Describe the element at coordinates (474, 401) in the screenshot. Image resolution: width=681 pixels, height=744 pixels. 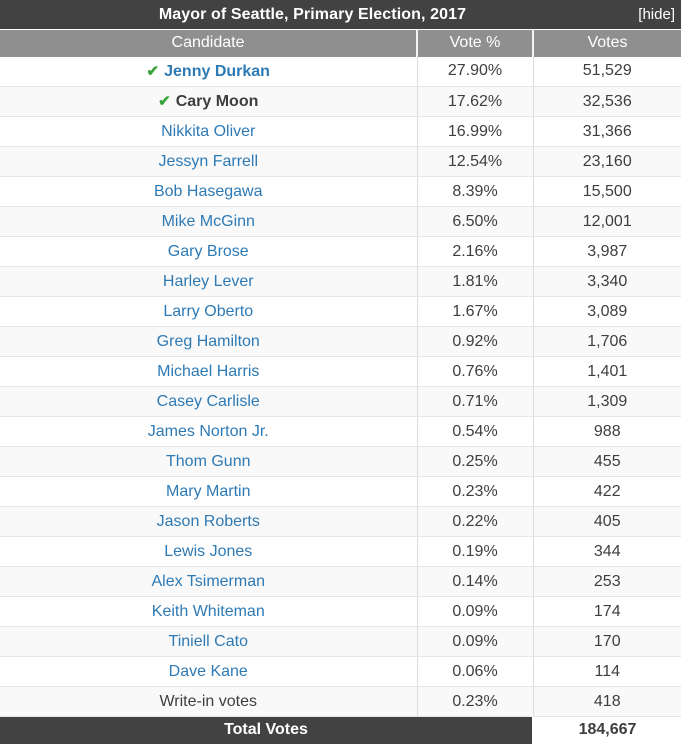
I see `vote-pct-cell: 0.71%` at that location.